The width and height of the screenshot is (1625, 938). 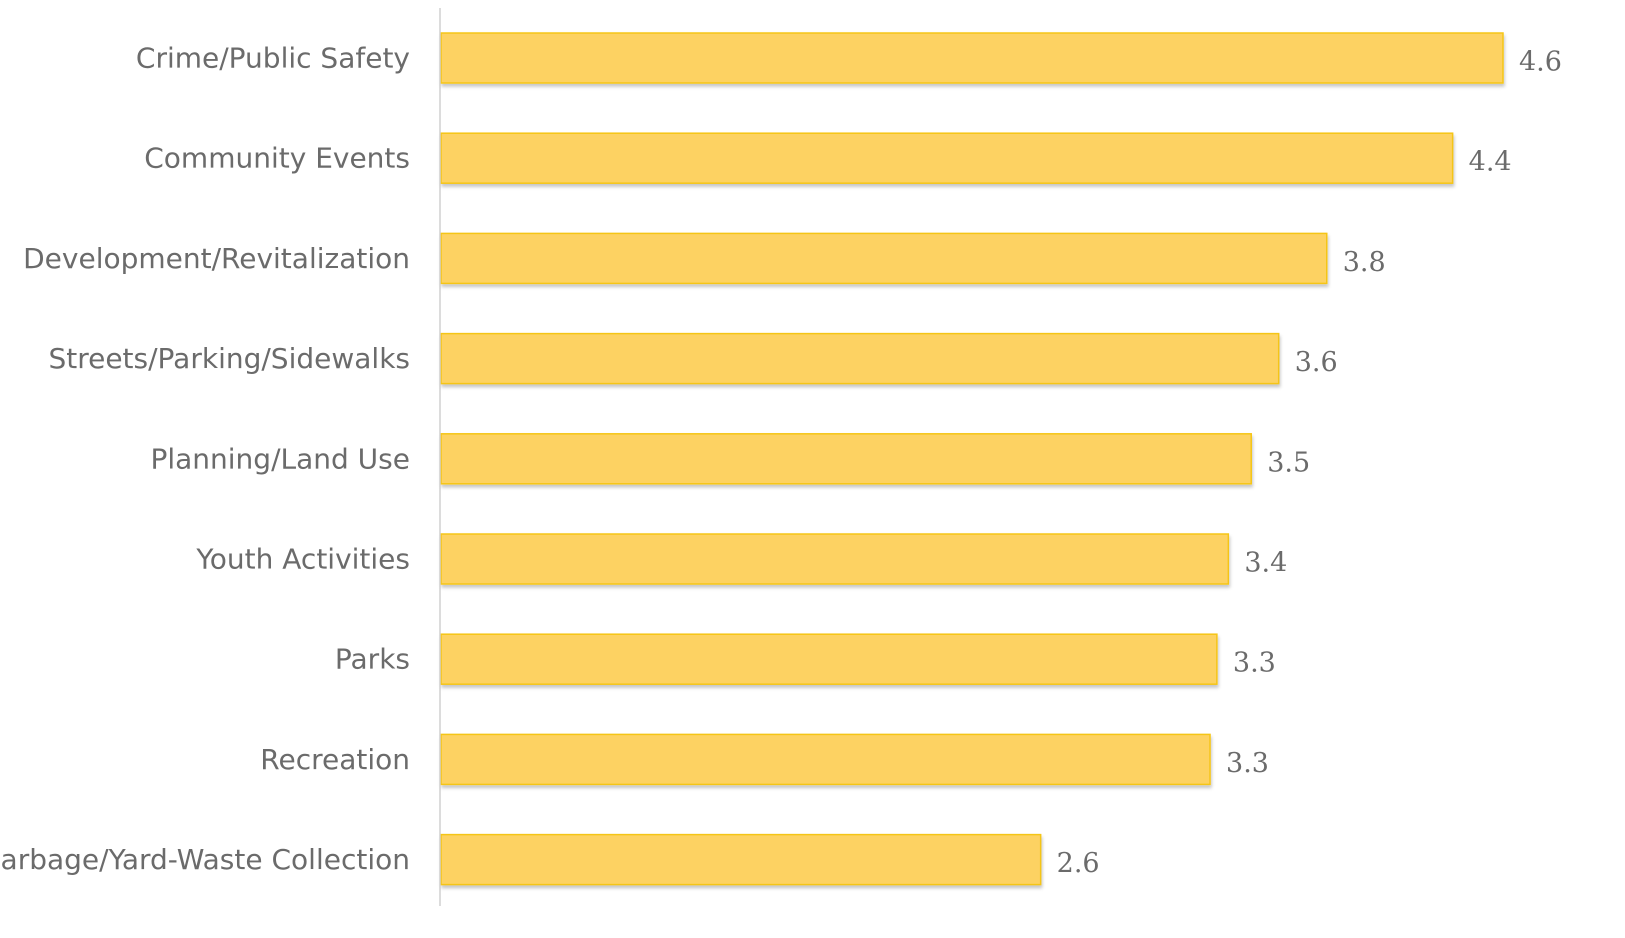 What do you see at coordinates (972, 58) in the screenshot?
I see `bar-crime-public-safety` at bounding box center [972, 58].